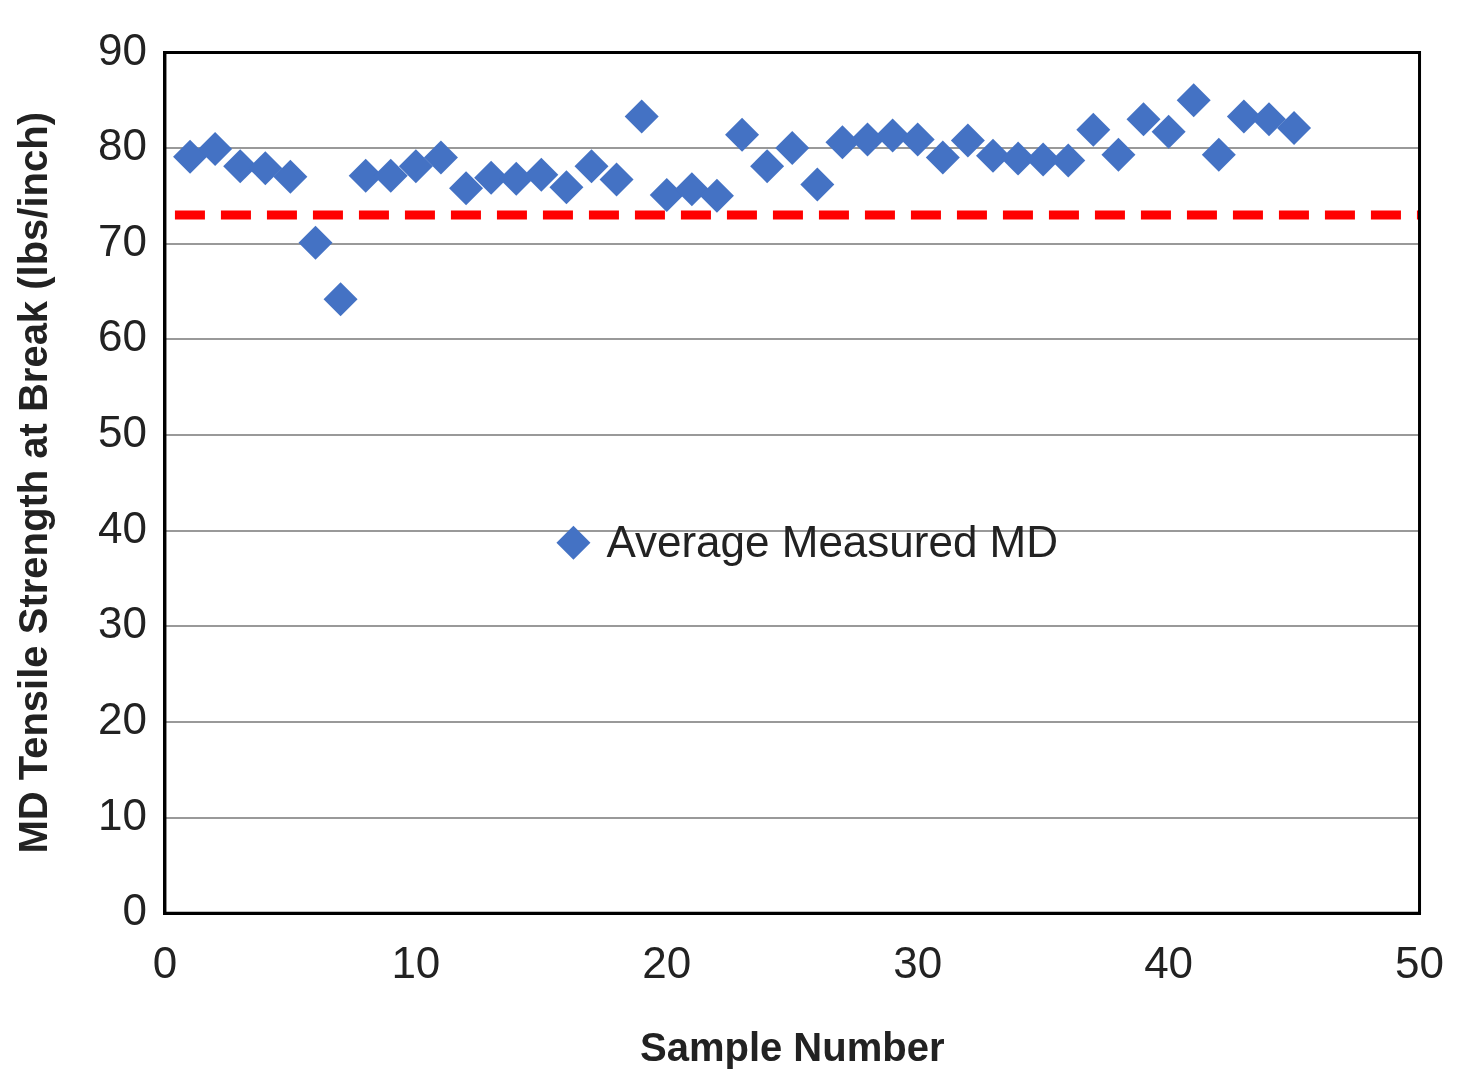 The width and height of the screenshot is (1467, 1086). What do you see at coordinates (667, 962) in the screenshot?
I see `x-tick-label: 20` at bounding box center [667, 962].